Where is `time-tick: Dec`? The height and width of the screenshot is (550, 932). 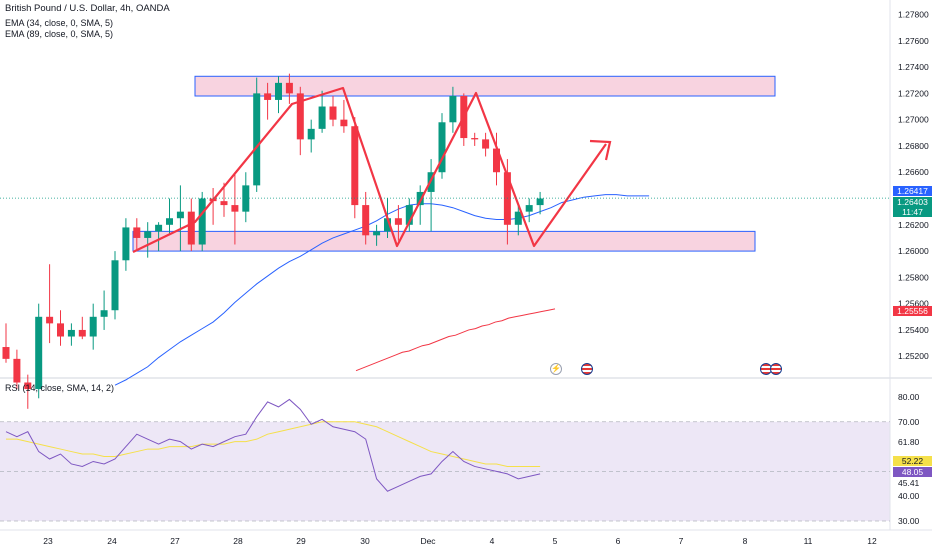 time-tick: Dec is located at coordinates (428, 541).